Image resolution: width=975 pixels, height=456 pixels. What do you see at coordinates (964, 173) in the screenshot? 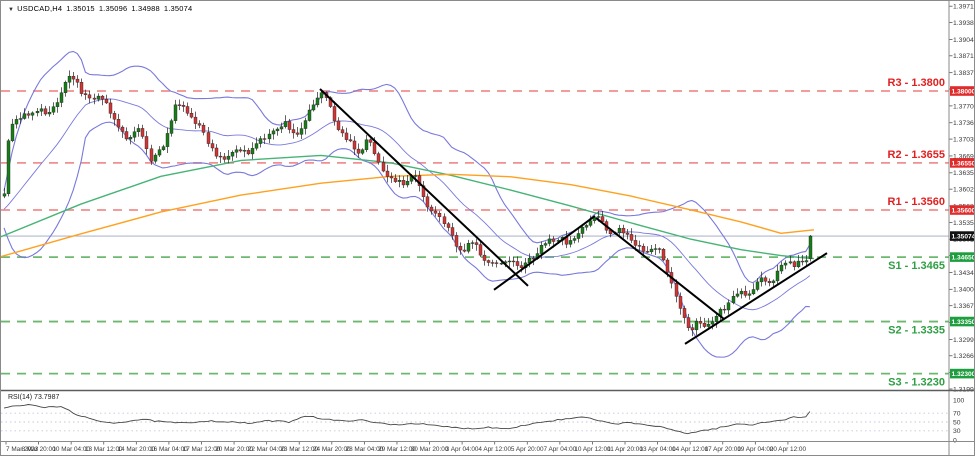
I see `y-axis-tick-label: 1.36350` at bounding box center [964, 173].